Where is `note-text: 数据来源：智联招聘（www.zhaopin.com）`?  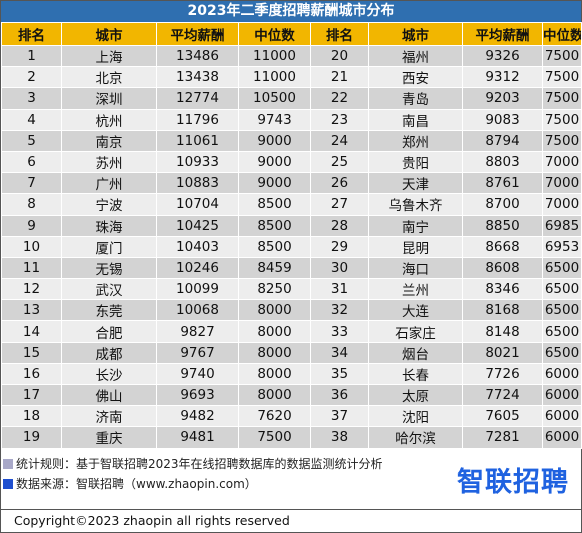
note-text: 数据来源：智联招聘（www.zhaopin.com） is located at coordinates (136, 484).